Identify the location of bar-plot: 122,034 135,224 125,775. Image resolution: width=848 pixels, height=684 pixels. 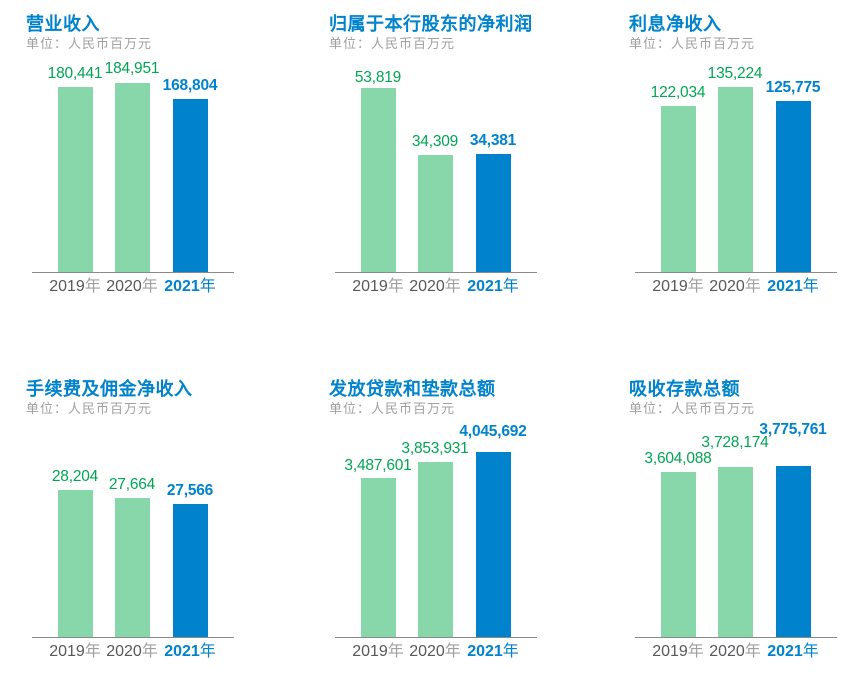
(736, 169).